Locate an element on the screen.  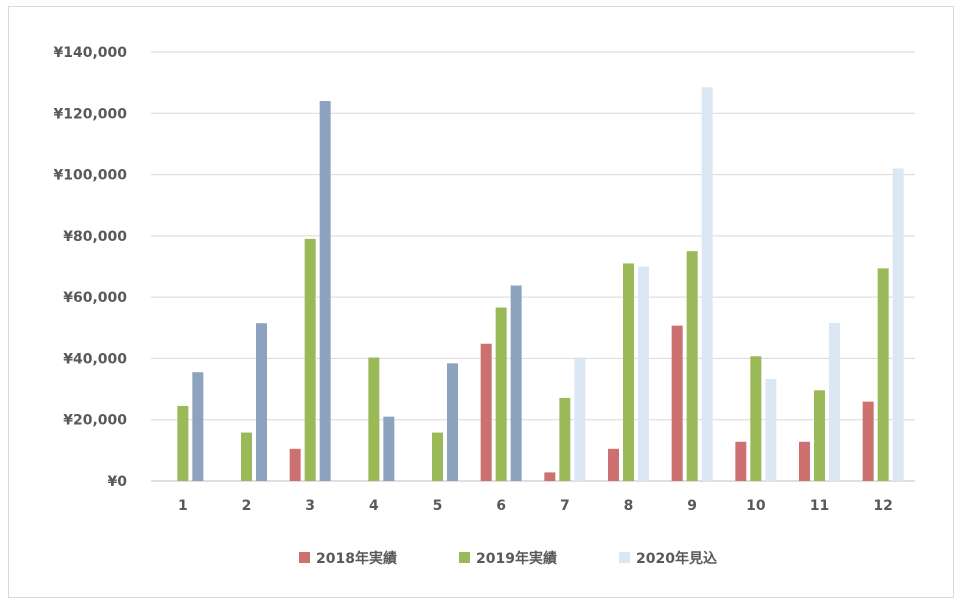
x-tick-label: 10 is located at coordinates (756, 506).